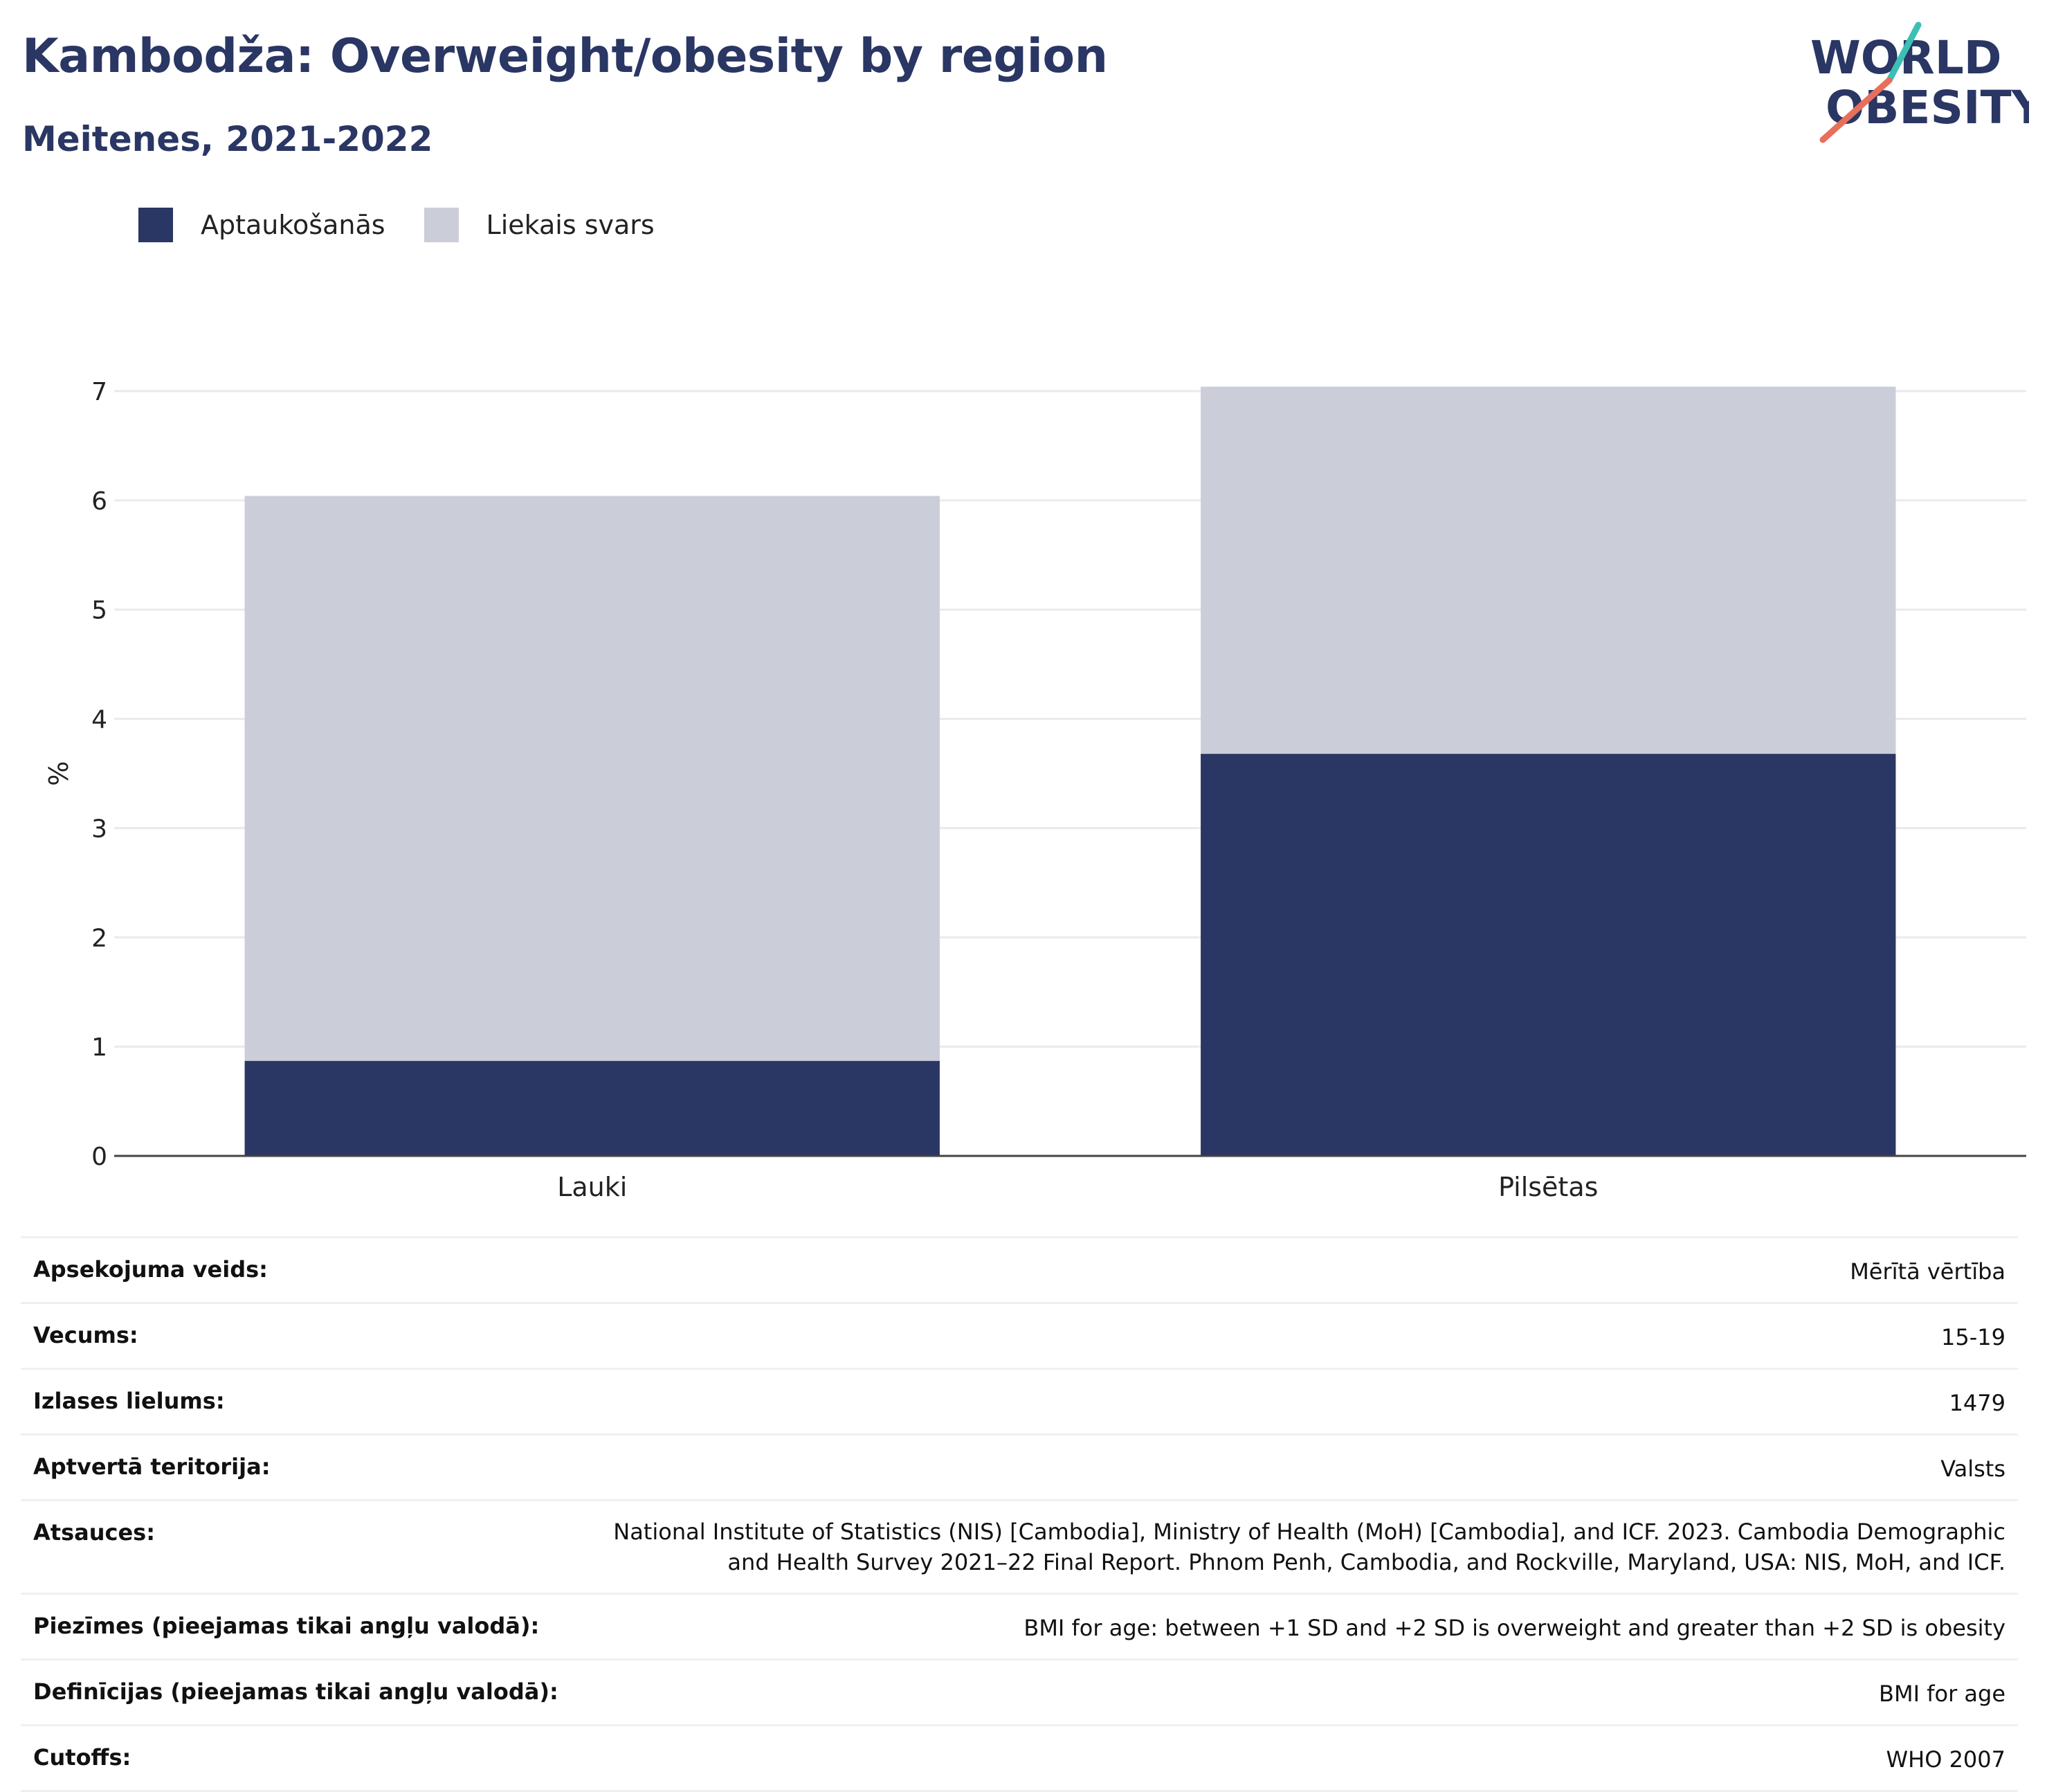 The height and width of the screenshot is (1792, 2047). I want to click on info-value: Mērītā vērtība, so click(1294, 1269).